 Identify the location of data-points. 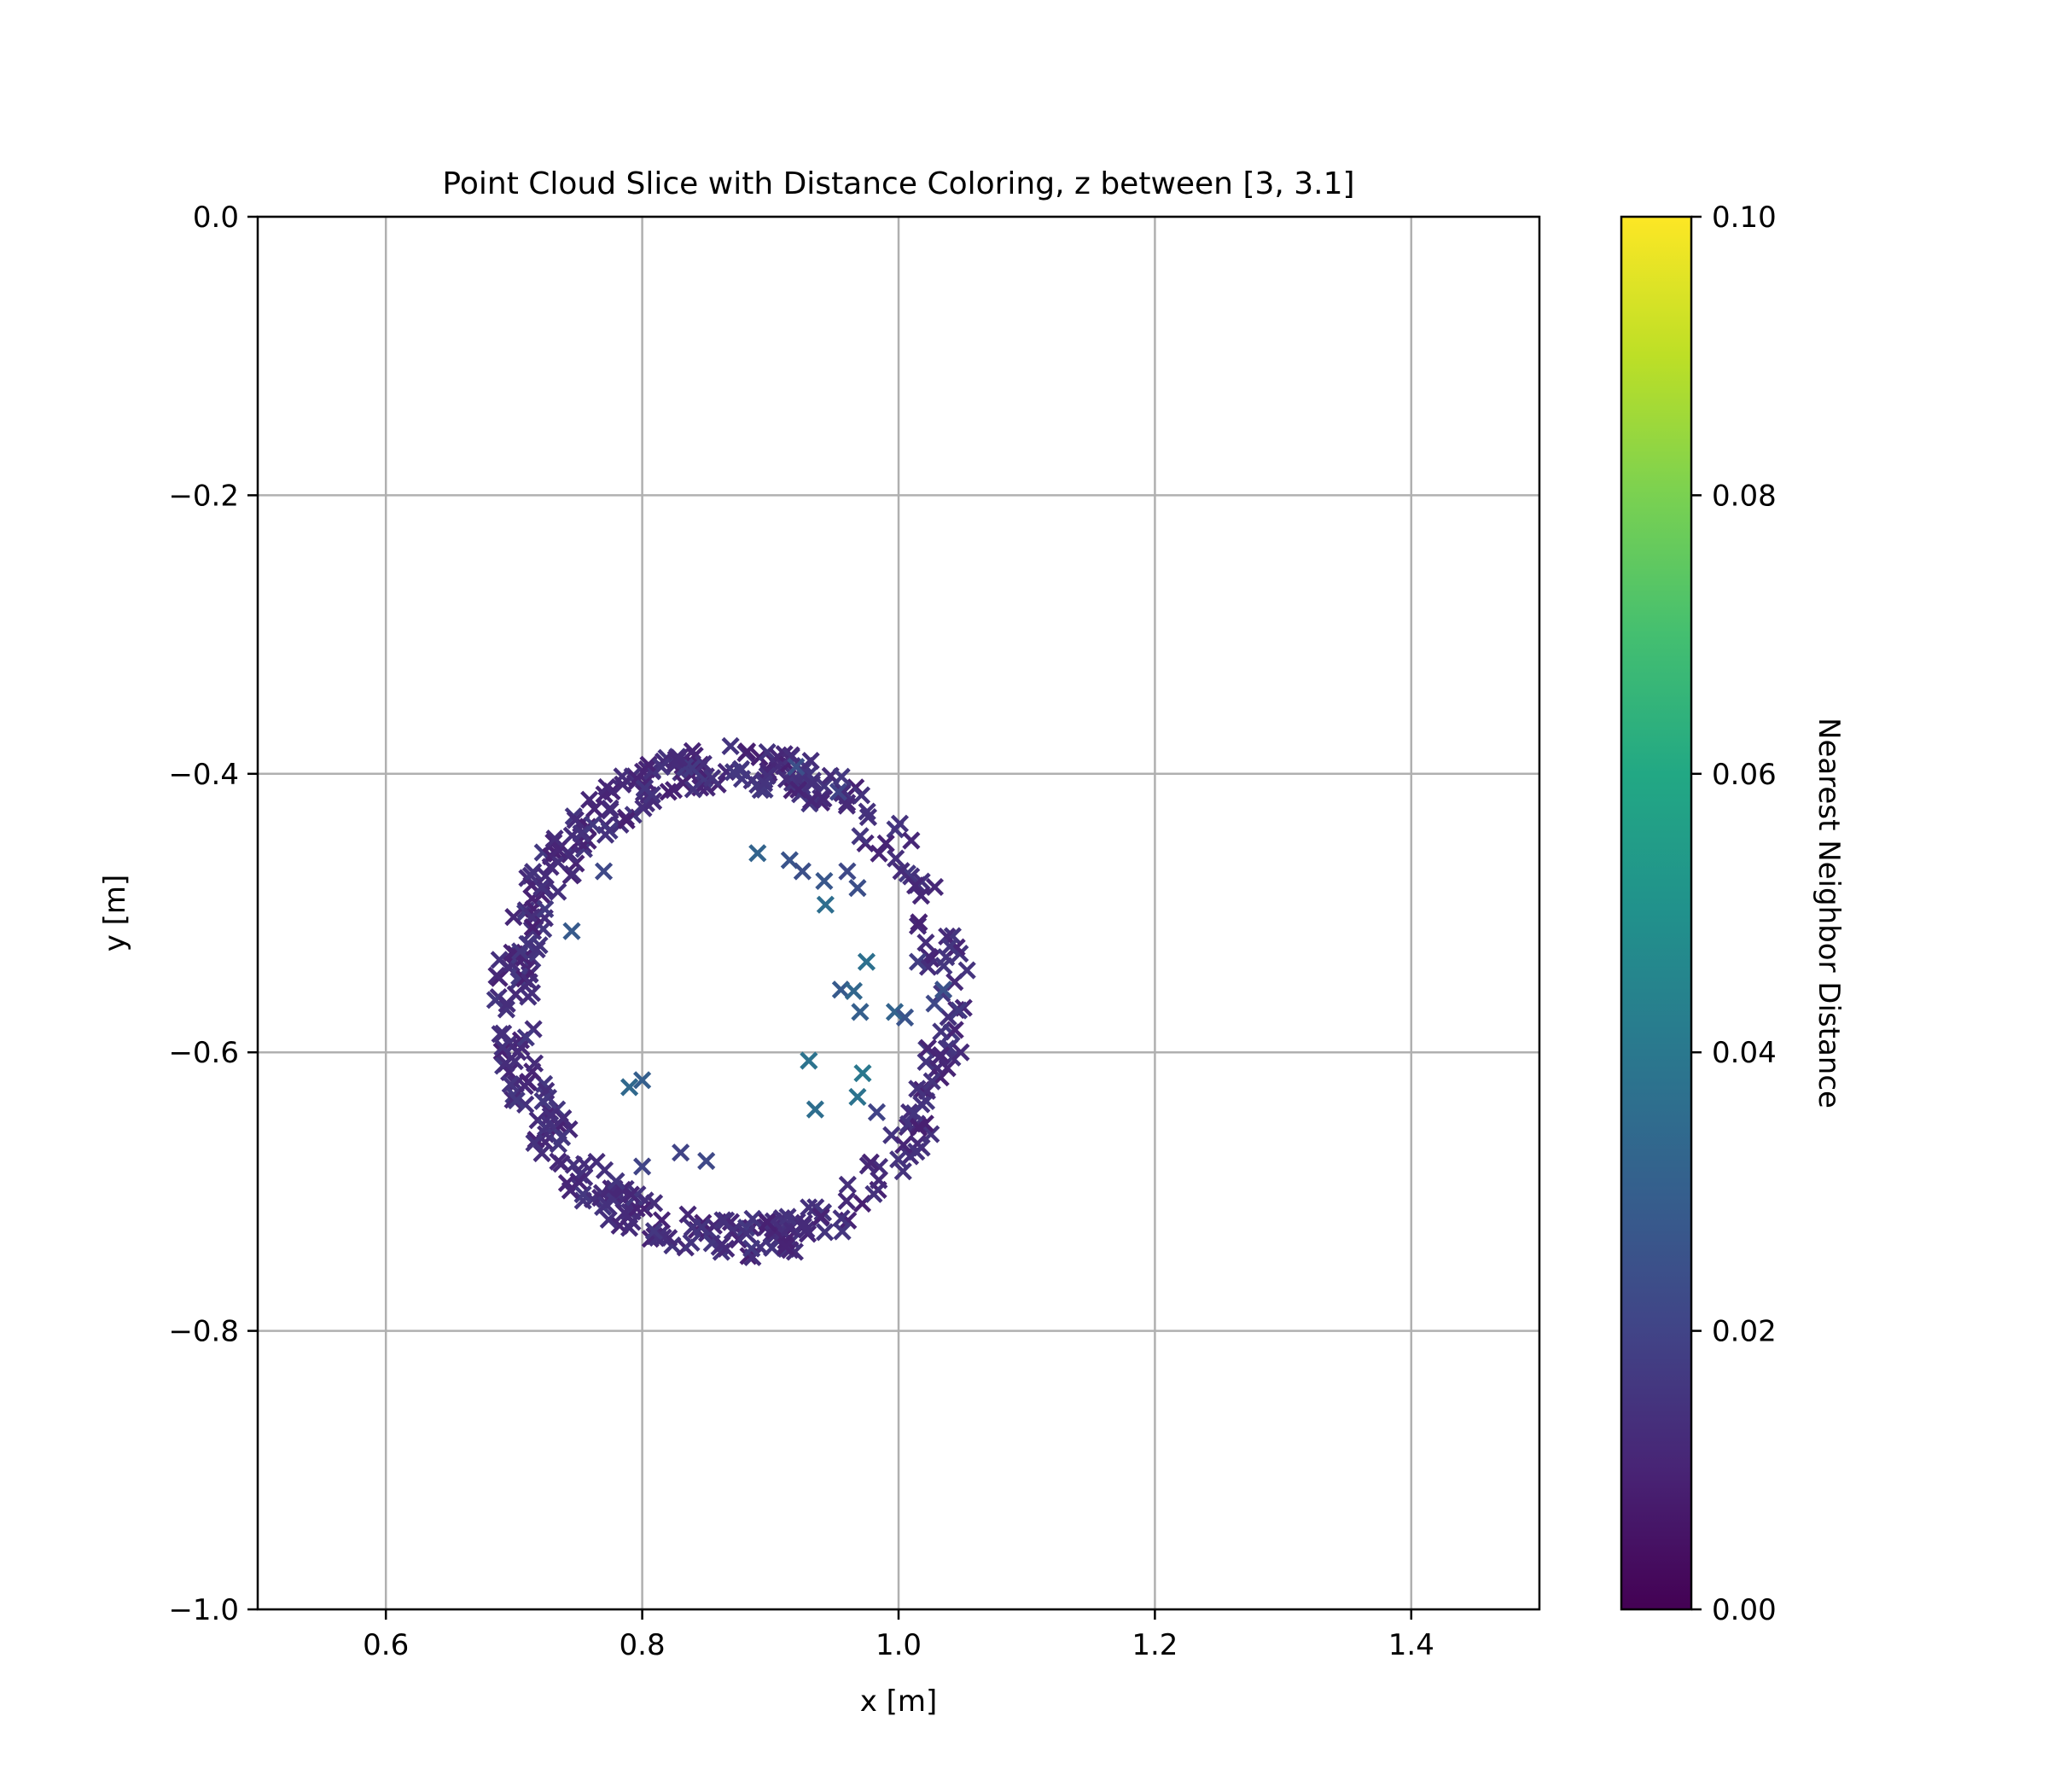
(731, 1001).